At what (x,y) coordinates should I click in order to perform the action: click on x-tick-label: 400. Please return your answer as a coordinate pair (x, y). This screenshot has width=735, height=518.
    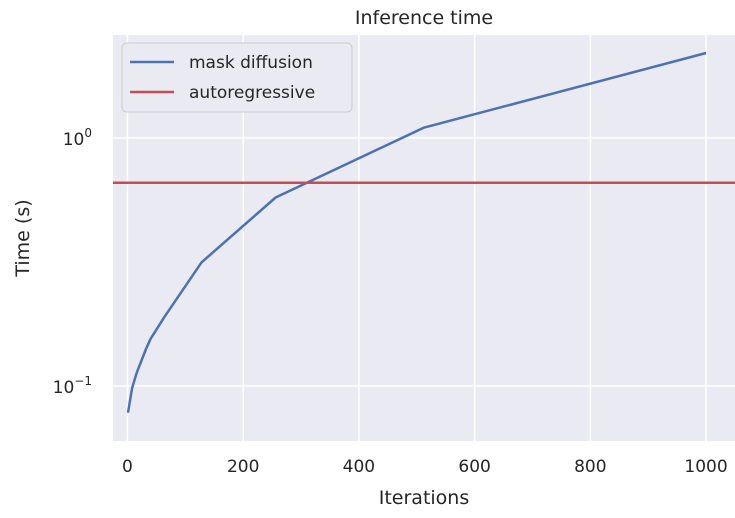
    Looking at the image, I should click on (359, 467).